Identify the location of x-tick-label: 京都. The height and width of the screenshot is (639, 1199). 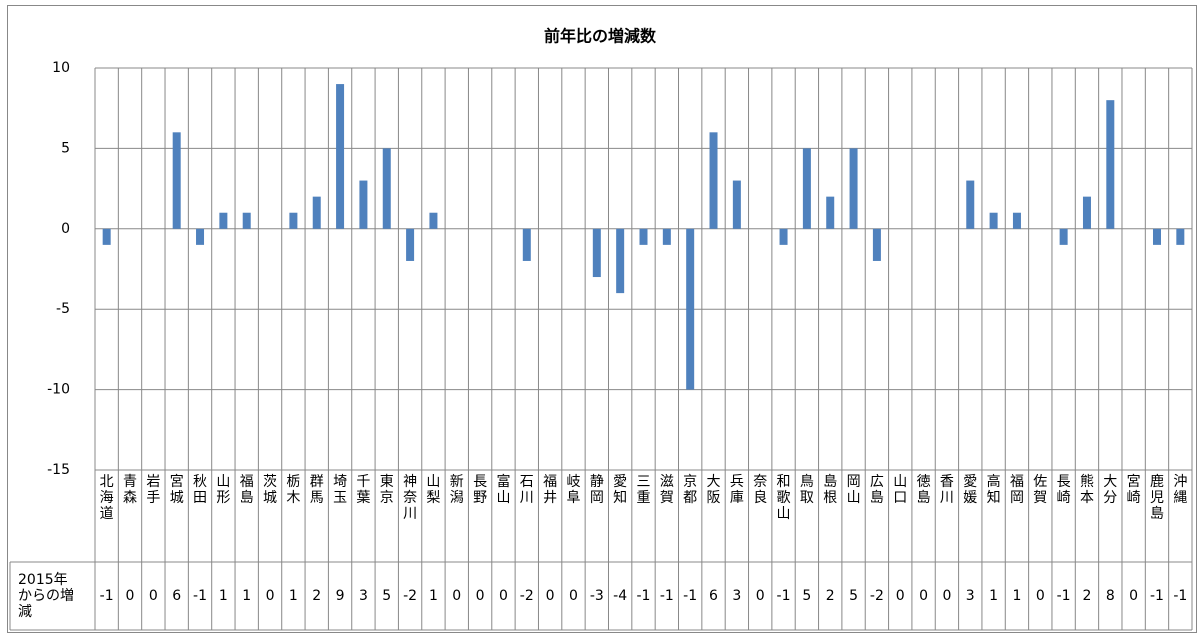
(690, 490).